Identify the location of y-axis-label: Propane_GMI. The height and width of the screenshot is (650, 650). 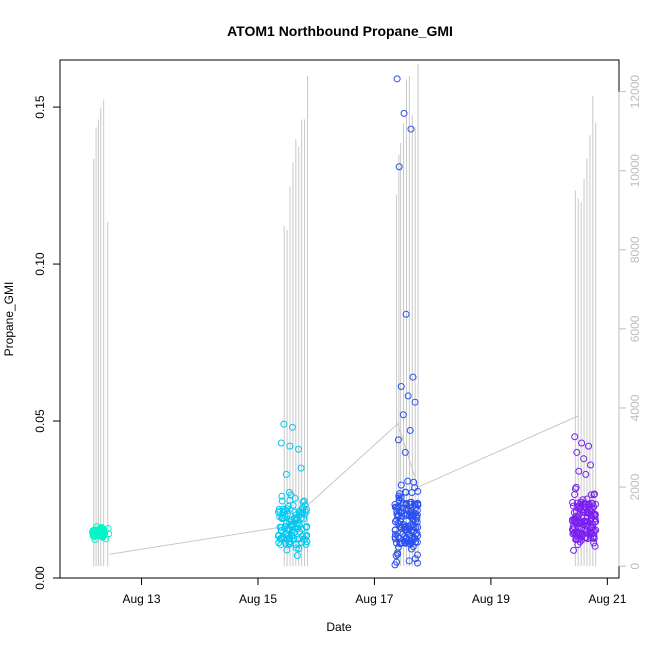
(9, 319).